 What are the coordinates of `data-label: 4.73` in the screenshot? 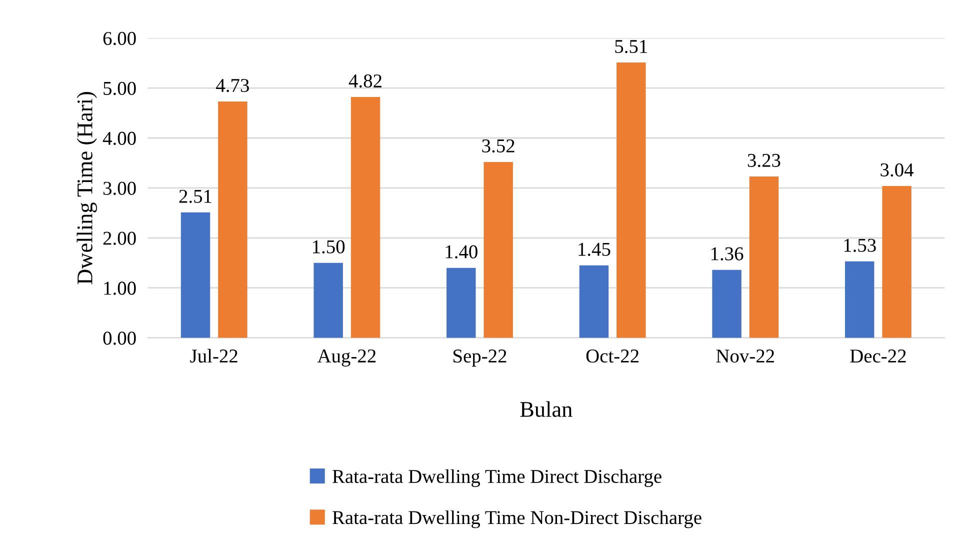 It's located at (232, 85).